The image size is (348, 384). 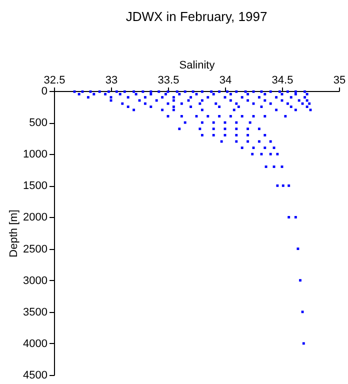 I want to click on chart-title: JDWX in February, 1997, so click(x=197, y=16).